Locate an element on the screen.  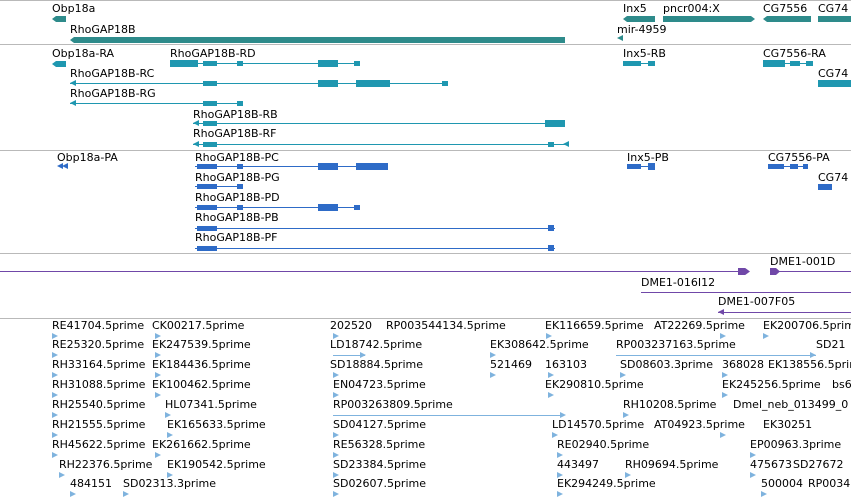
est-label: EK200706.5prime is located at coordinates (807, 325).